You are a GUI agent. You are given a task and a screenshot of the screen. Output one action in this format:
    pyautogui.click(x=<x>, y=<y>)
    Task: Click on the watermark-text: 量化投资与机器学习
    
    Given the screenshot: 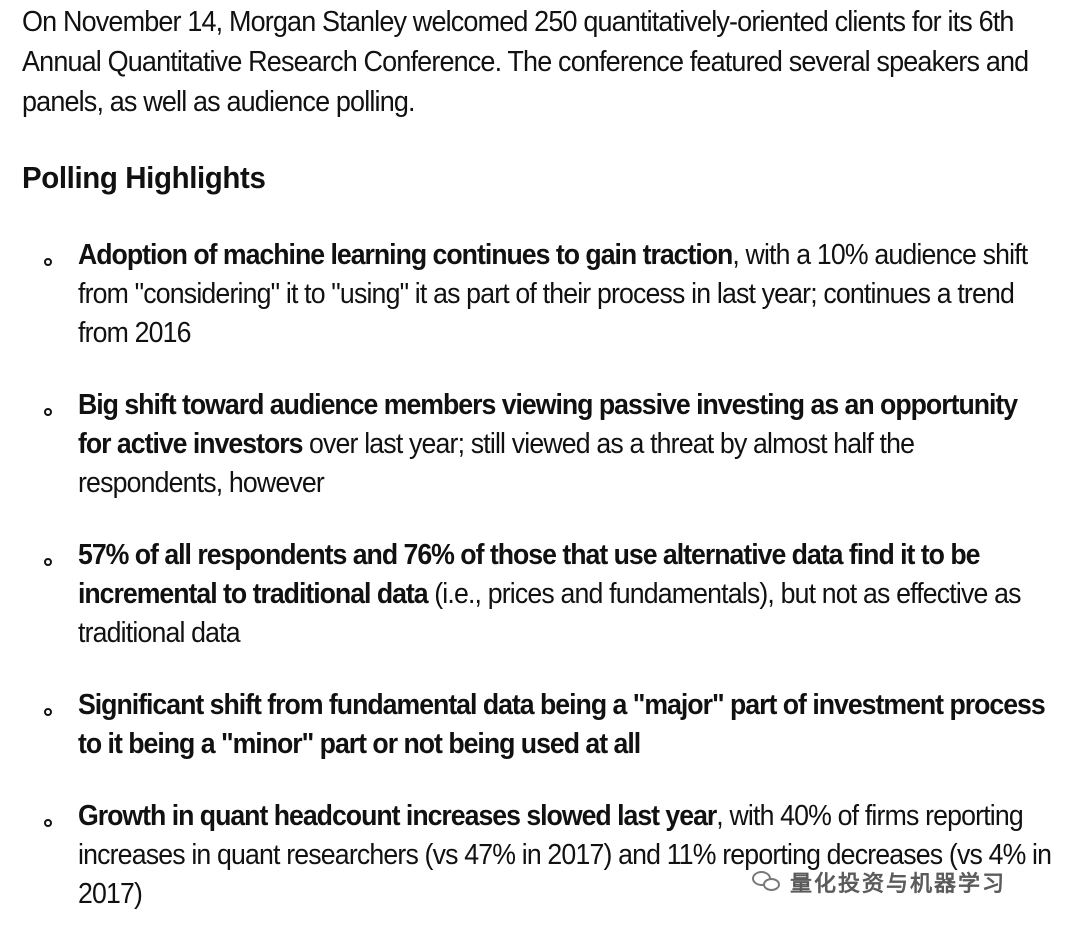 What is the action you would take?
    pyautogui.click(x=898, y=884)
    